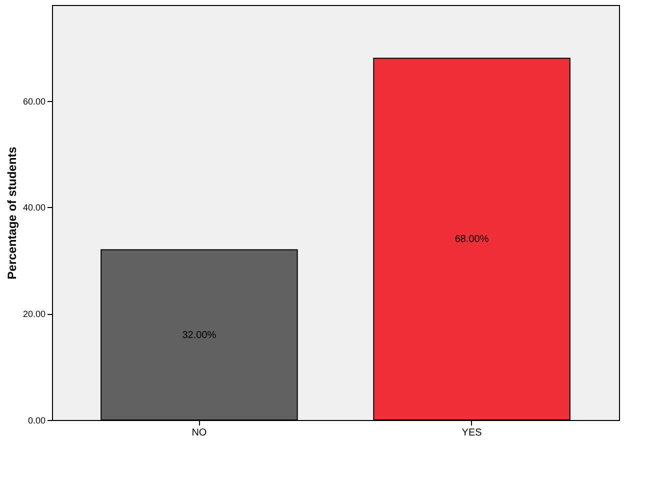 This screenshot has height=485, width=667. Describe the element at coordinates (471, 240) in the screenshot. I see `data-label: 68.00%` at that location.